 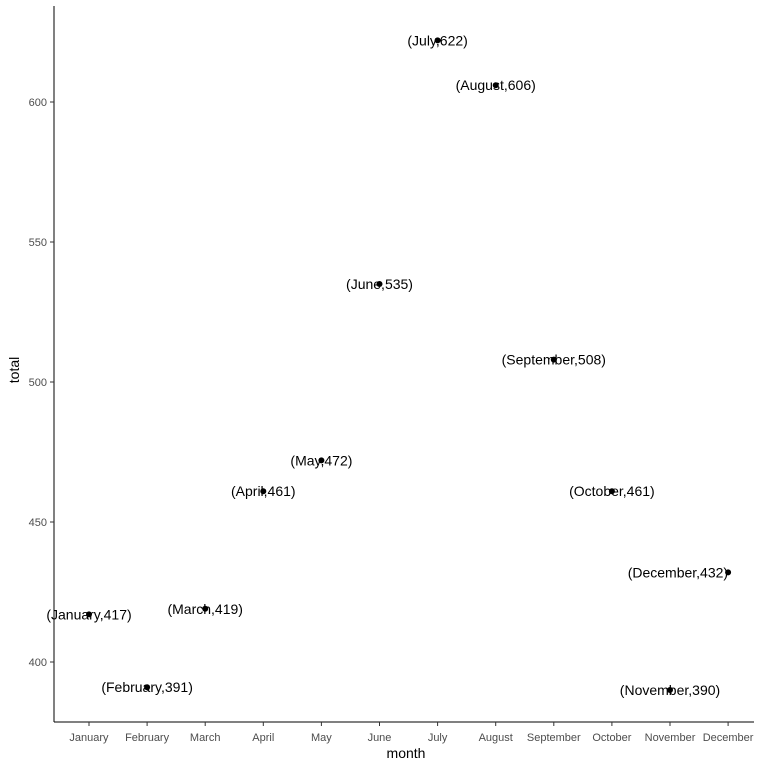 What do you see at coordinates (670, 738) in the screenshot?
I see `x-tick-label: November` at bounding box center [670, 738].